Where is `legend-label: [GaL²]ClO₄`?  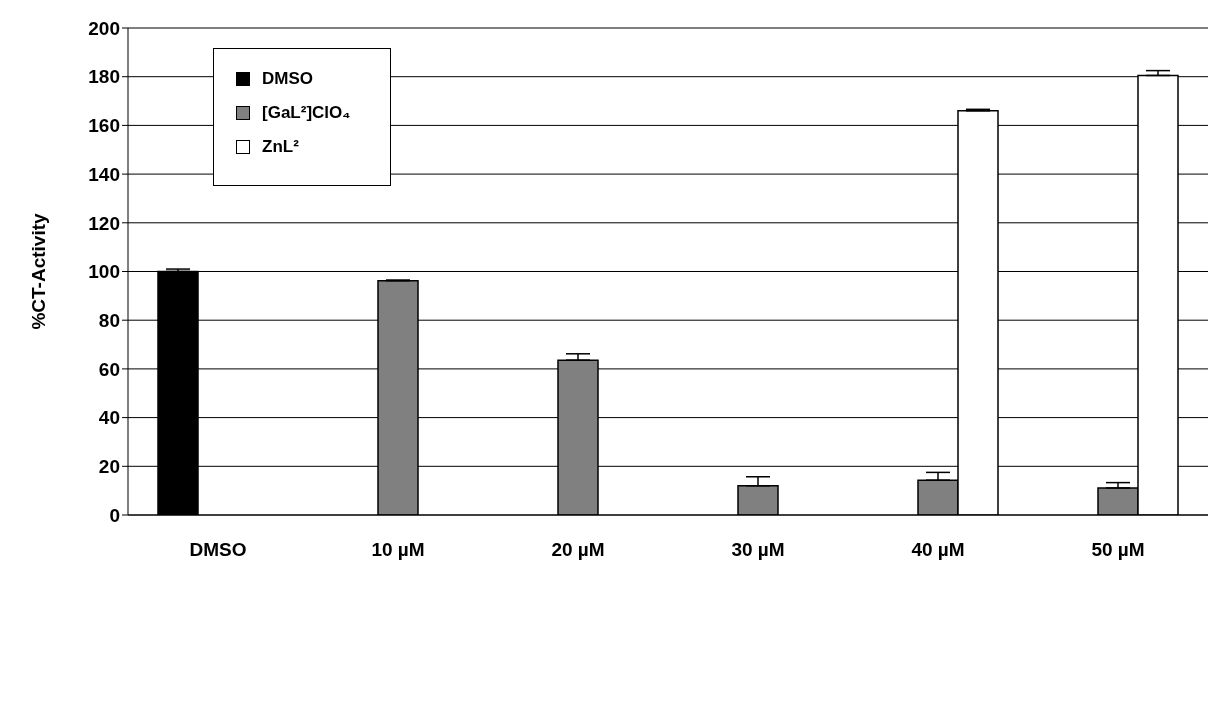
legend-label: [GaL²]ClO₄ is located at coordinates (306, 113).